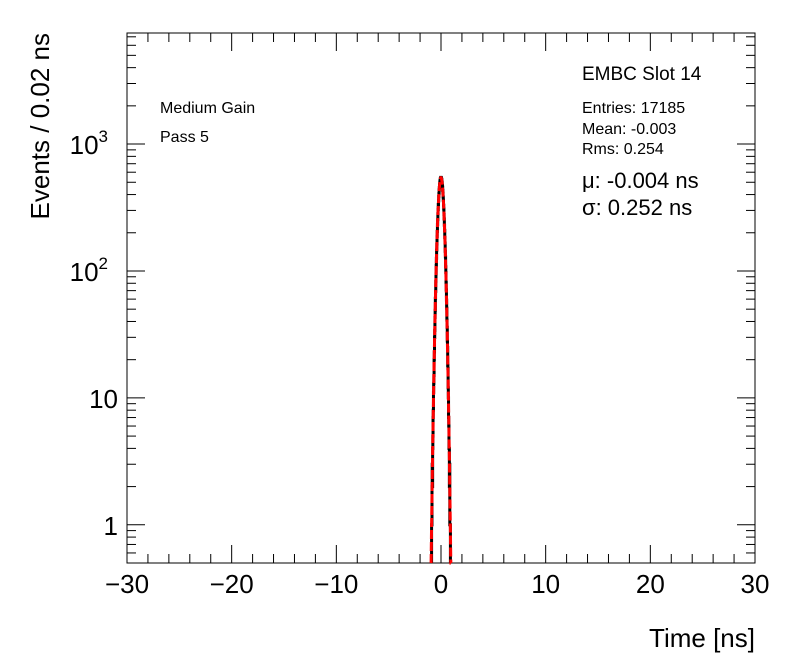  Describe the element at coordinates (94, 334) in the screenshot. I see `y-tick-labels: 1 10 10² 10³` at that location.